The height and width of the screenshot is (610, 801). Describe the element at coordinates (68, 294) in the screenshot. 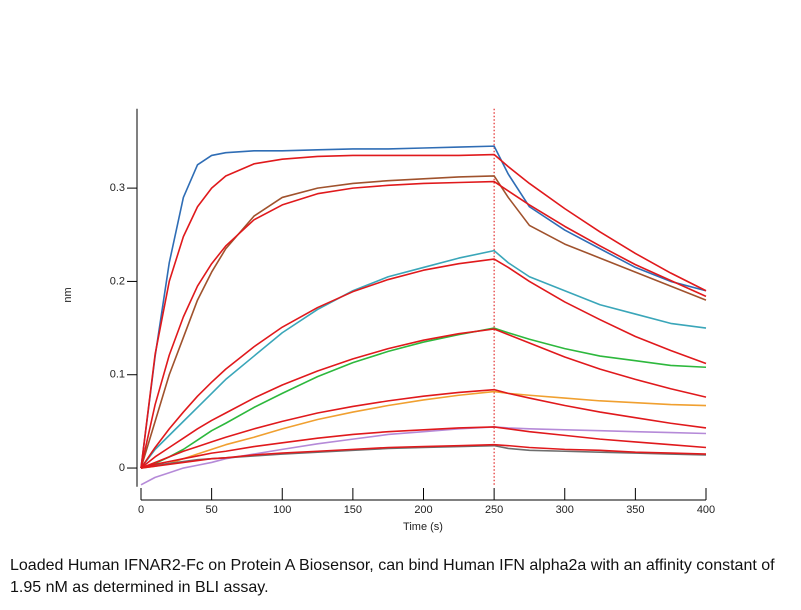

I see `y-axis-label: nm` at that location.